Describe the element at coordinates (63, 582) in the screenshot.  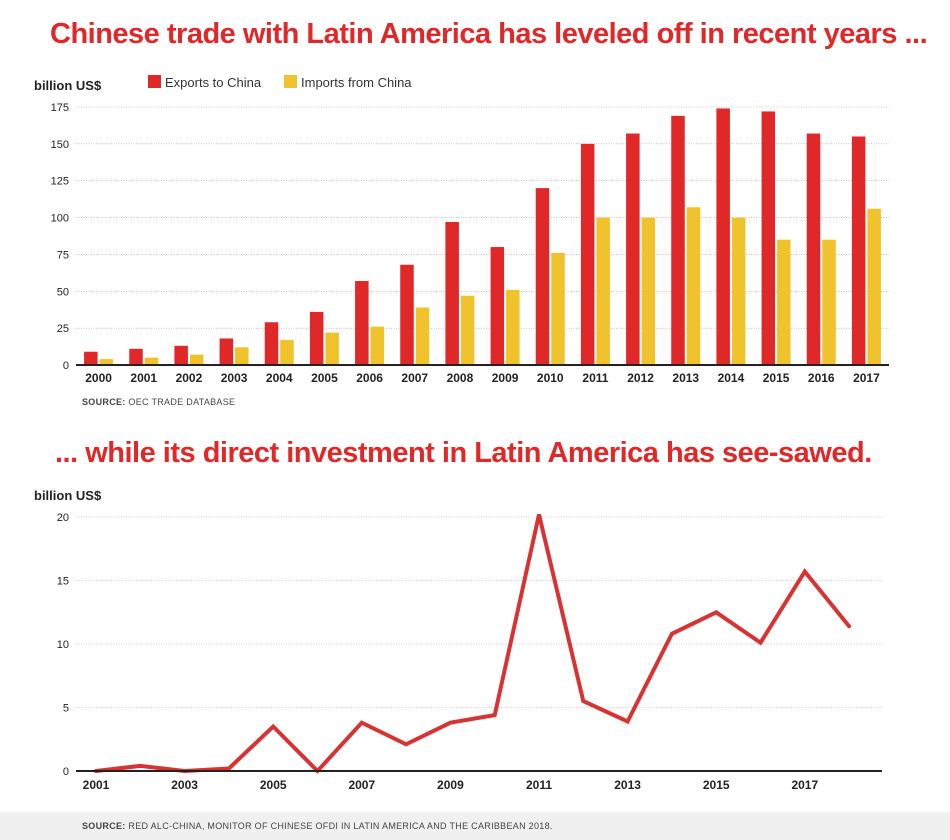
I see `y-tick-label: 15` at that location.